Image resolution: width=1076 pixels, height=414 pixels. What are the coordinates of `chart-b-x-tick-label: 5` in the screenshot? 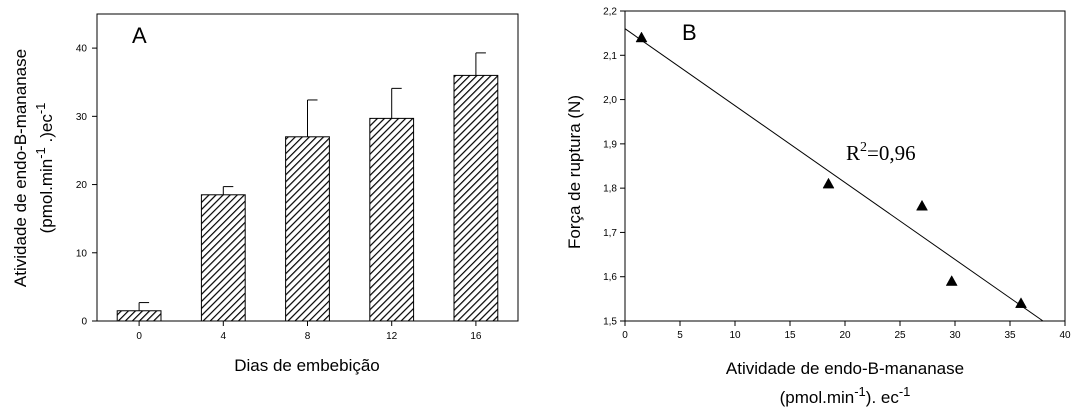 It's located at (680, 335).